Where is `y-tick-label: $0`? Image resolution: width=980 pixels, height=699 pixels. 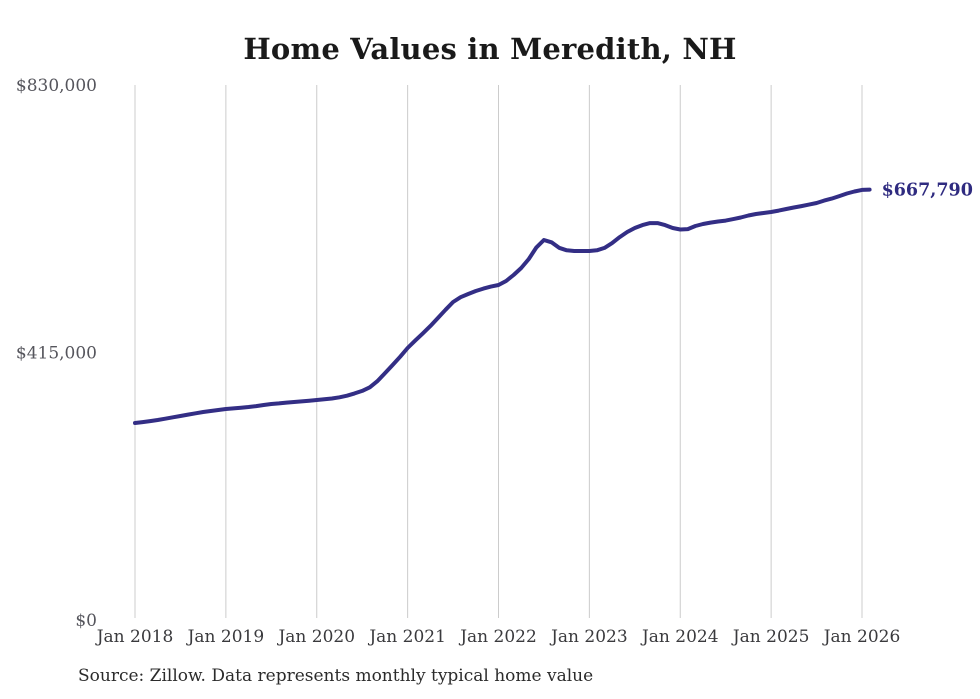
y-tick-label: $0 is located at coordinates (86, 621).